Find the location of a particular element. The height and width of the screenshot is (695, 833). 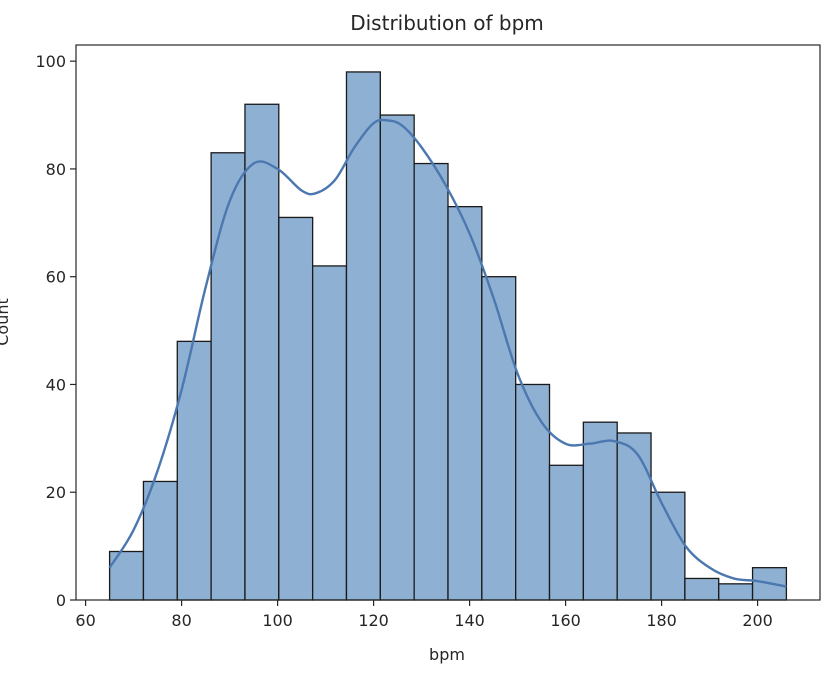

x-tick-label: 100 is located at coordinates (277, 620).